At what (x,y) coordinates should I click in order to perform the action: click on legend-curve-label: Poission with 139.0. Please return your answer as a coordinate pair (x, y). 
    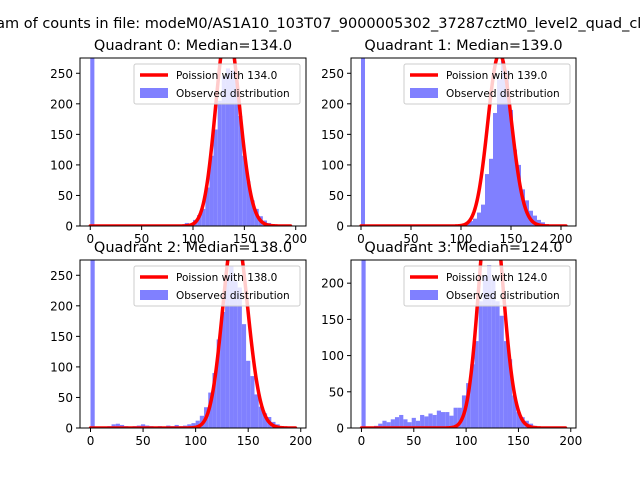
    Looking at the image, I should click on (496, 76).